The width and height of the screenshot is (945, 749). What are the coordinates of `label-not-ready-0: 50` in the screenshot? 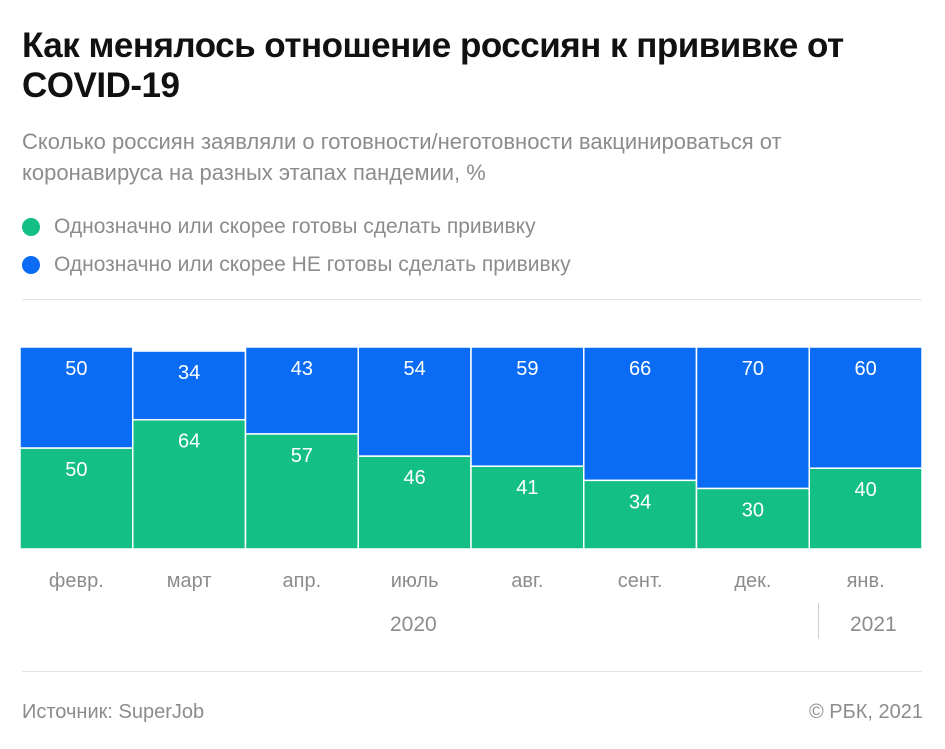 It's located at (76, 369).